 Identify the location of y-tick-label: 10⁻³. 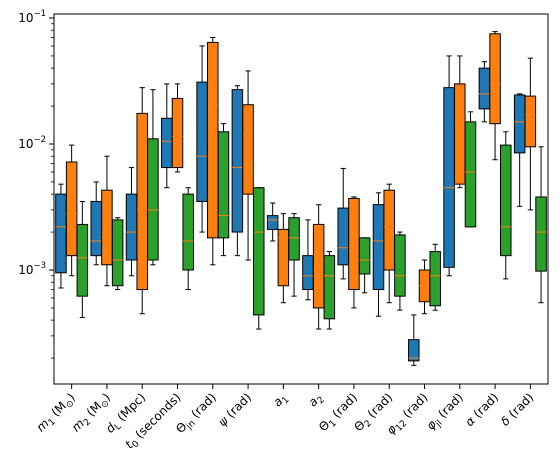
(32, 269).